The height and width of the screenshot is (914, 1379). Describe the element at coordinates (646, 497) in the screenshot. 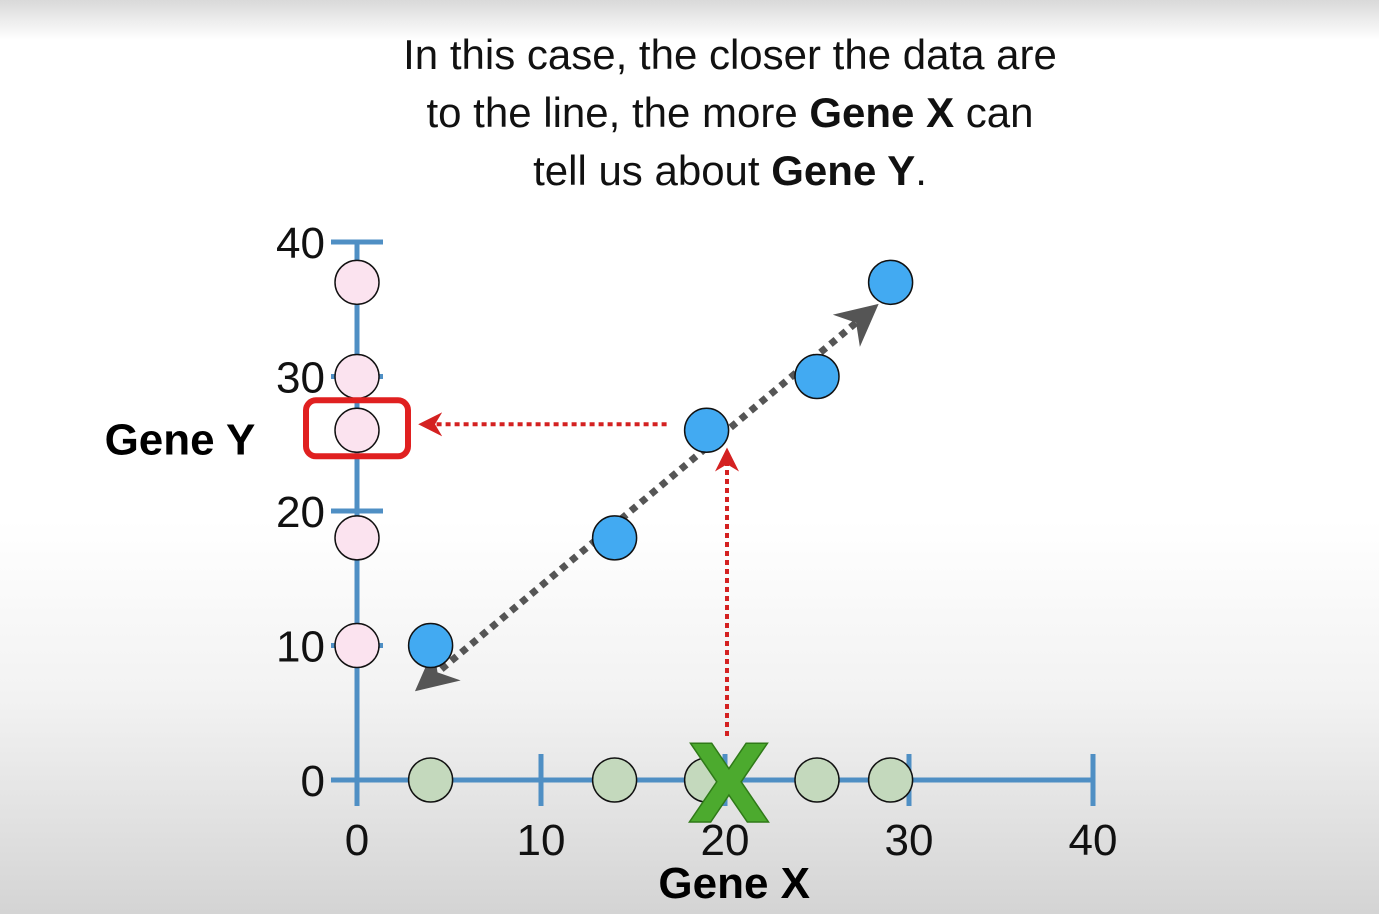

I see `trend-line-arrow` at that location.